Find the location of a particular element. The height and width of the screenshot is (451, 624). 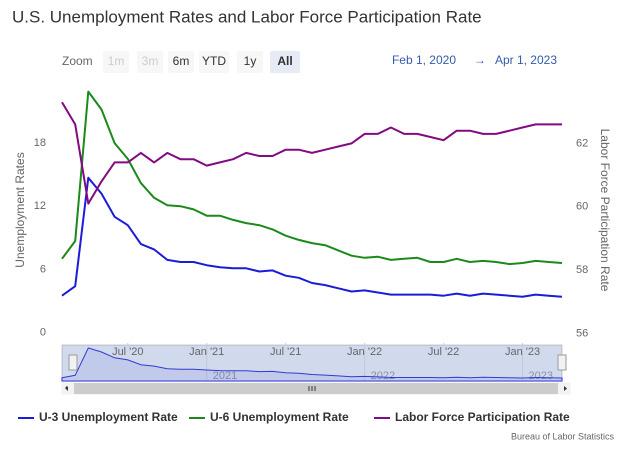

scrollbar-thumb is located at coordinates (316, 388).